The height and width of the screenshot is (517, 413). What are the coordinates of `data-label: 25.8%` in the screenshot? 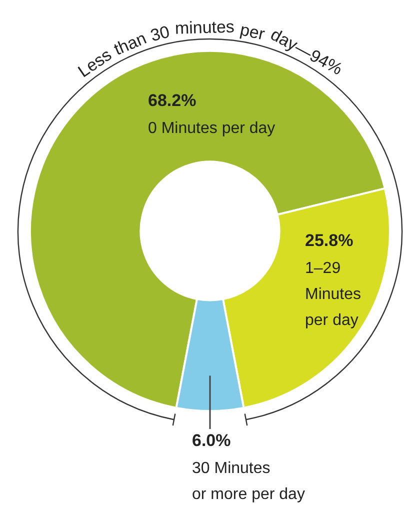 It's located at (329, 240).